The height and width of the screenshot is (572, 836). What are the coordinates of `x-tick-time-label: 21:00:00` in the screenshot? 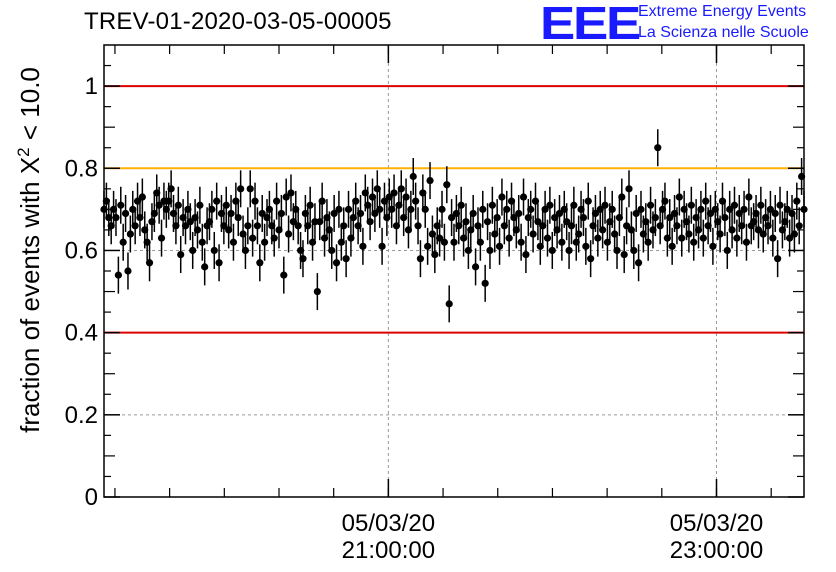 It's located at (388, 550).